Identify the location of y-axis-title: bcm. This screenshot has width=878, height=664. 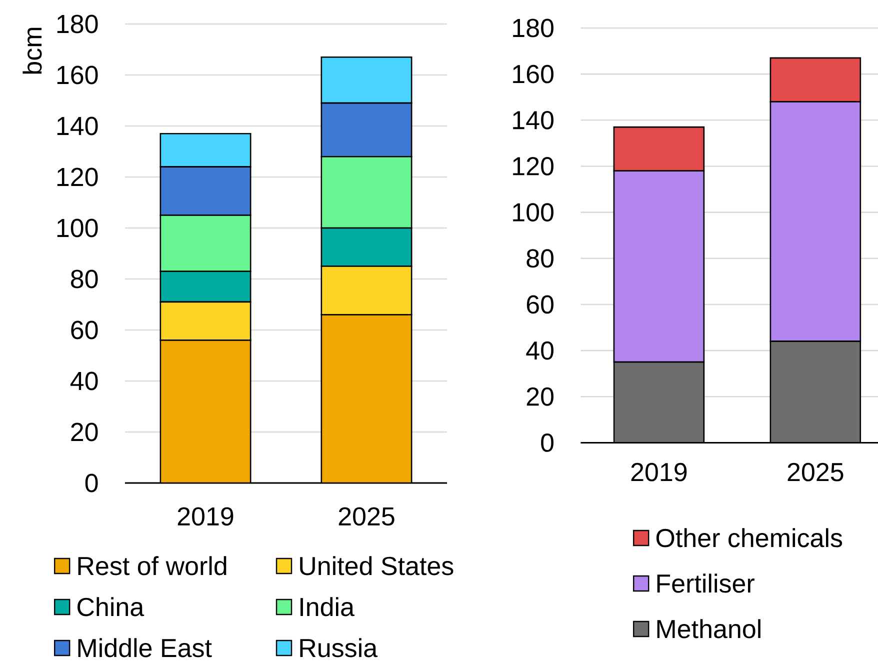
(32, 51).